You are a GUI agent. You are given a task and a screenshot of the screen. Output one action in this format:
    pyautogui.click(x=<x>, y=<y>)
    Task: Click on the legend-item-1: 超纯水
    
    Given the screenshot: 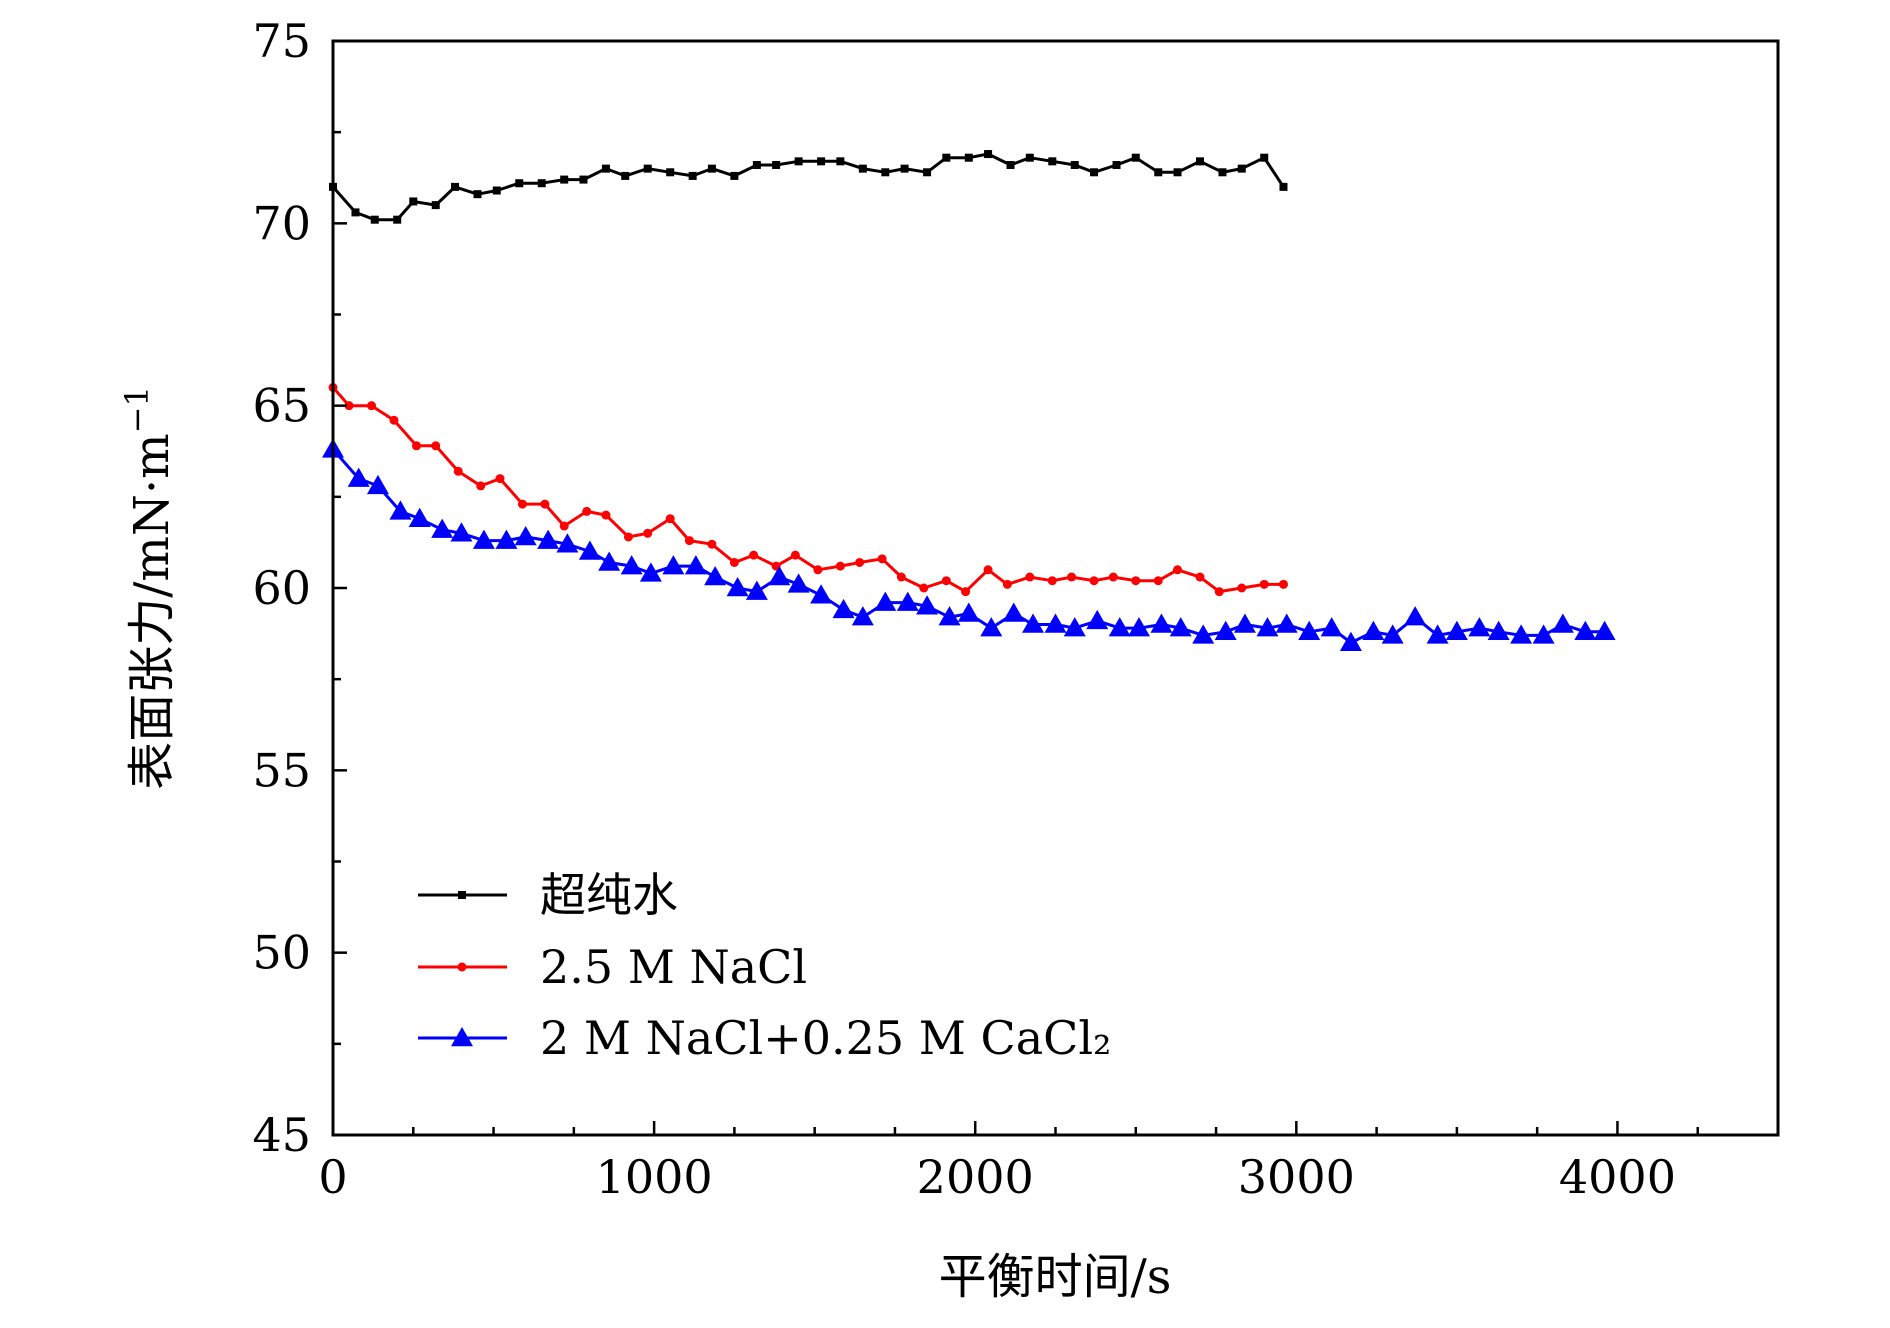 What is the action you would take?
    pyautogui.click(x=548, y=895)
    